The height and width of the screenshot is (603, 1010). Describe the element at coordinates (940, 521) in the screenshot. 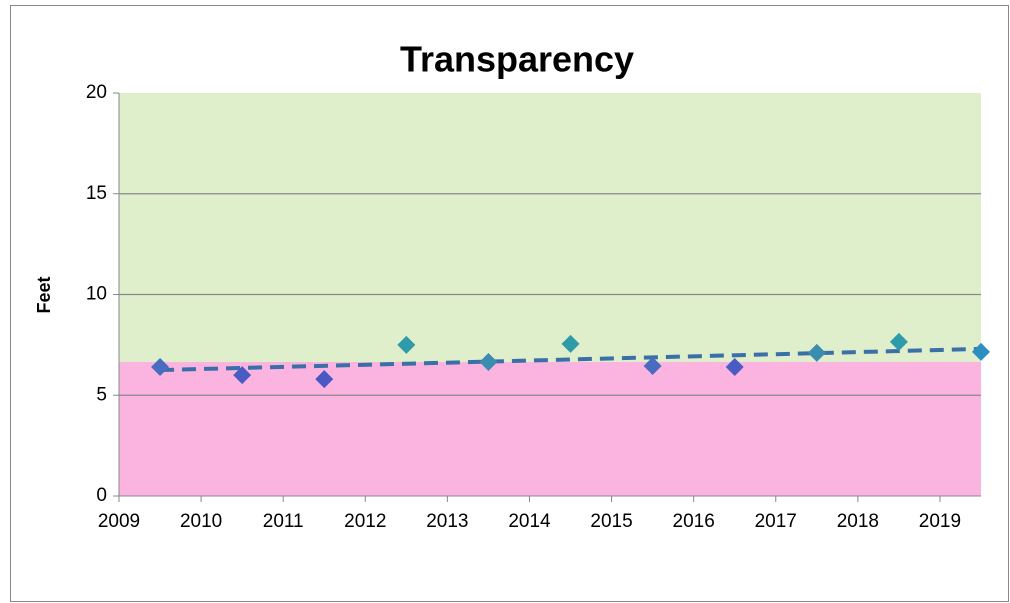

I see `x-tick-label: 2019` at that location.